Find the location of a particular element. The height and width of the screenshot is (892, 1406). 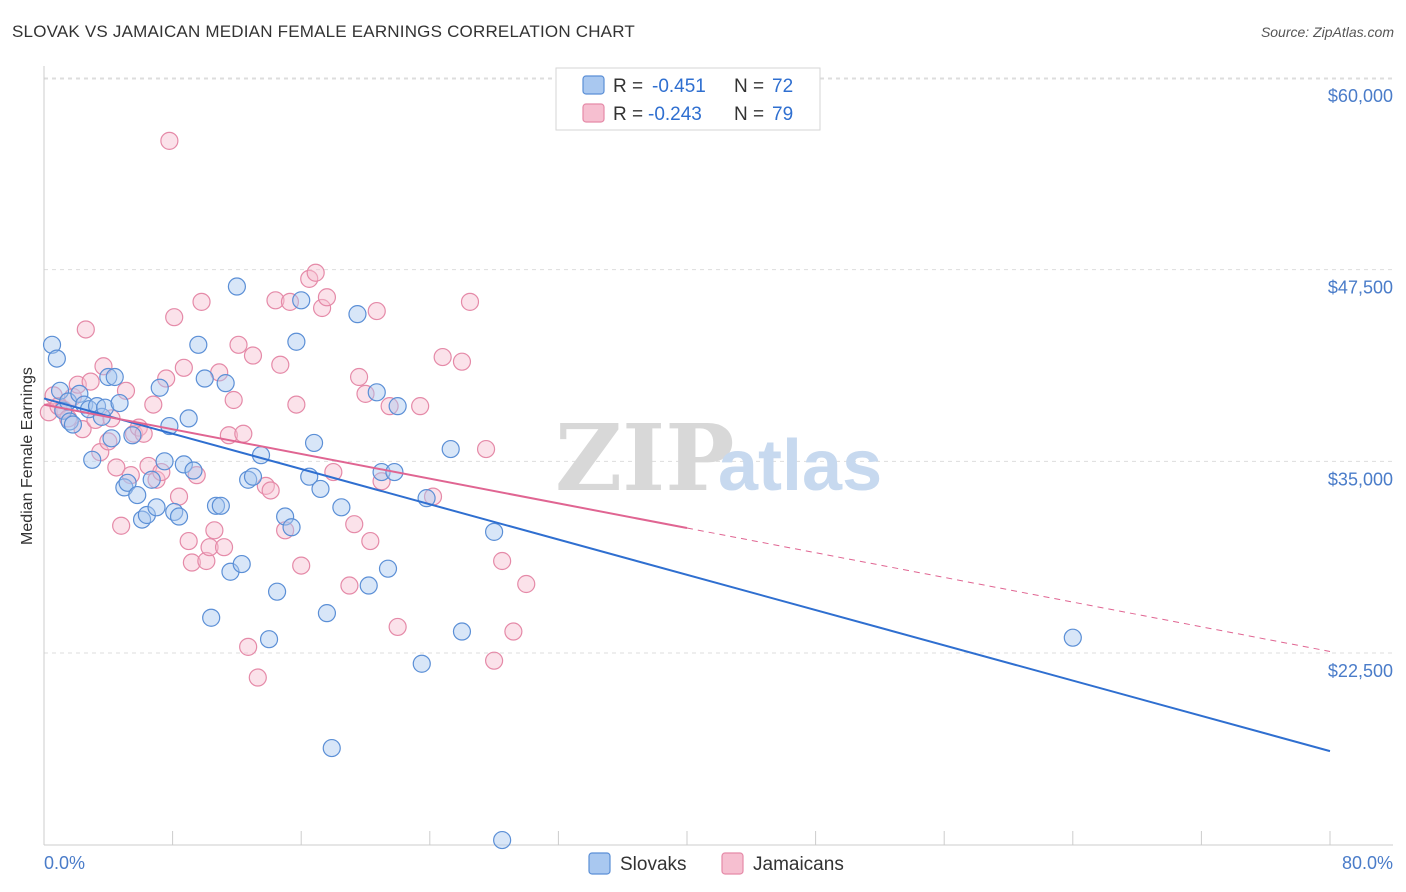

y-tick-labels: $22,500 $35,000 $47,500 $60,000 is located at coordinates (1360, 383).